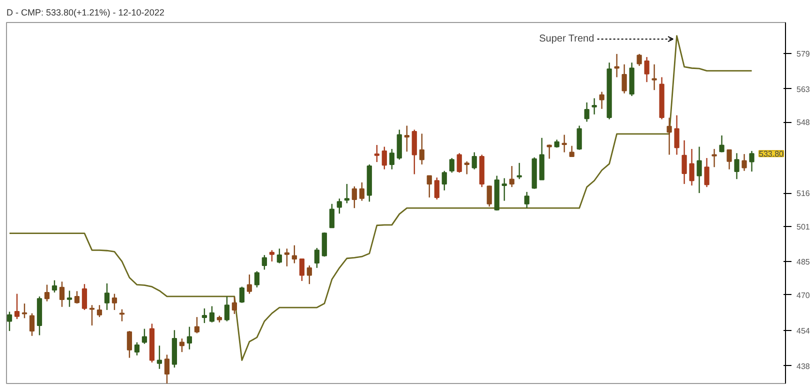  I want to click on y-tick-label: 485, so click(803, 262).